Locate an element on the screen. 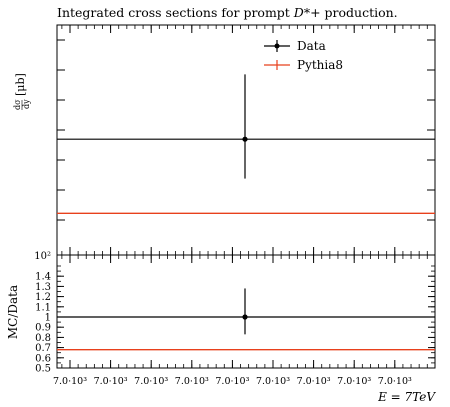  y-tick-label-ratio: 0.5 is located at coordinates (43, 369).